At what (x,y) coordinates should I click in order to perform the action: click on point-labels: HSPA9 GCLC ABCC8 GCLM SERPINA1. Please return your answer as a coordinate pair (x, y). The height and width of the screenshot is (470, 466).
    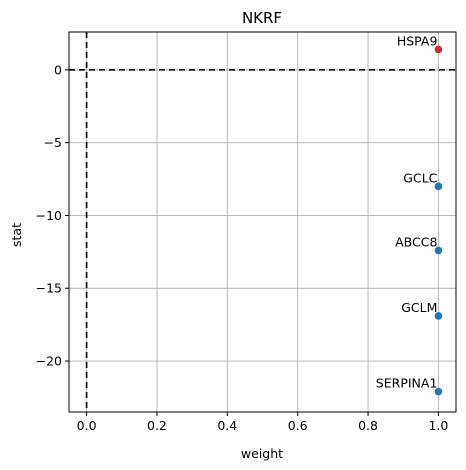
    Looking at the image, I should click on (407, 211).